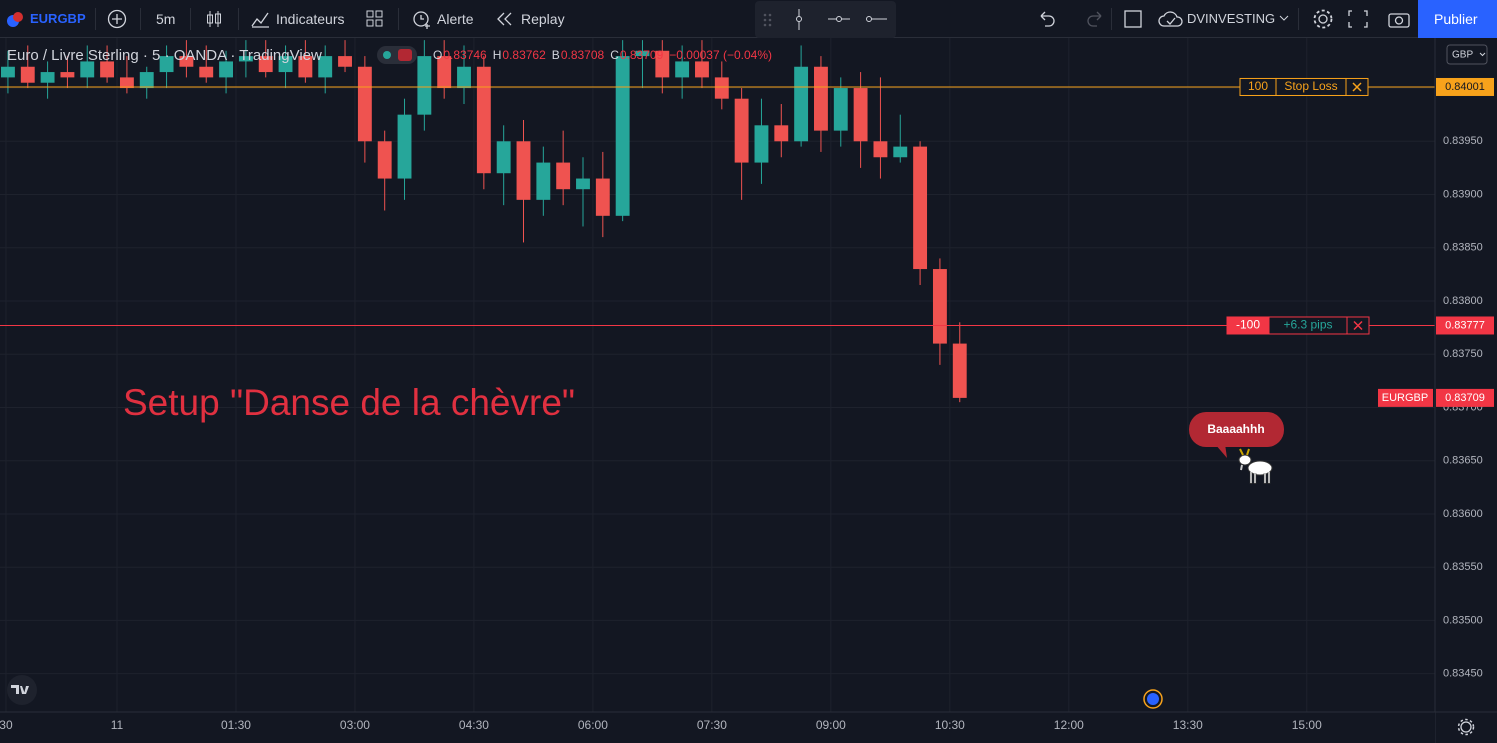  I want to click on stop_loss-label-bg, so click(1311, 86).